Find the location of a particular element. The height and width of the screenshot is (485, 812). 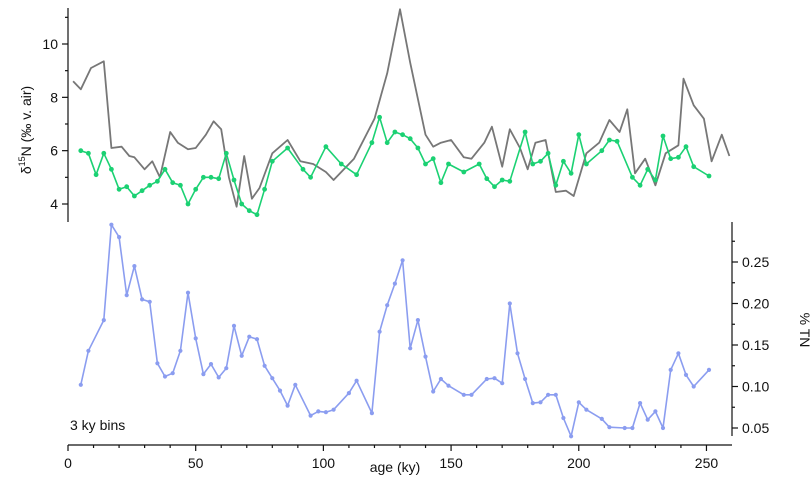

x-tick-label: 0 is located at coordinates (68, 463).